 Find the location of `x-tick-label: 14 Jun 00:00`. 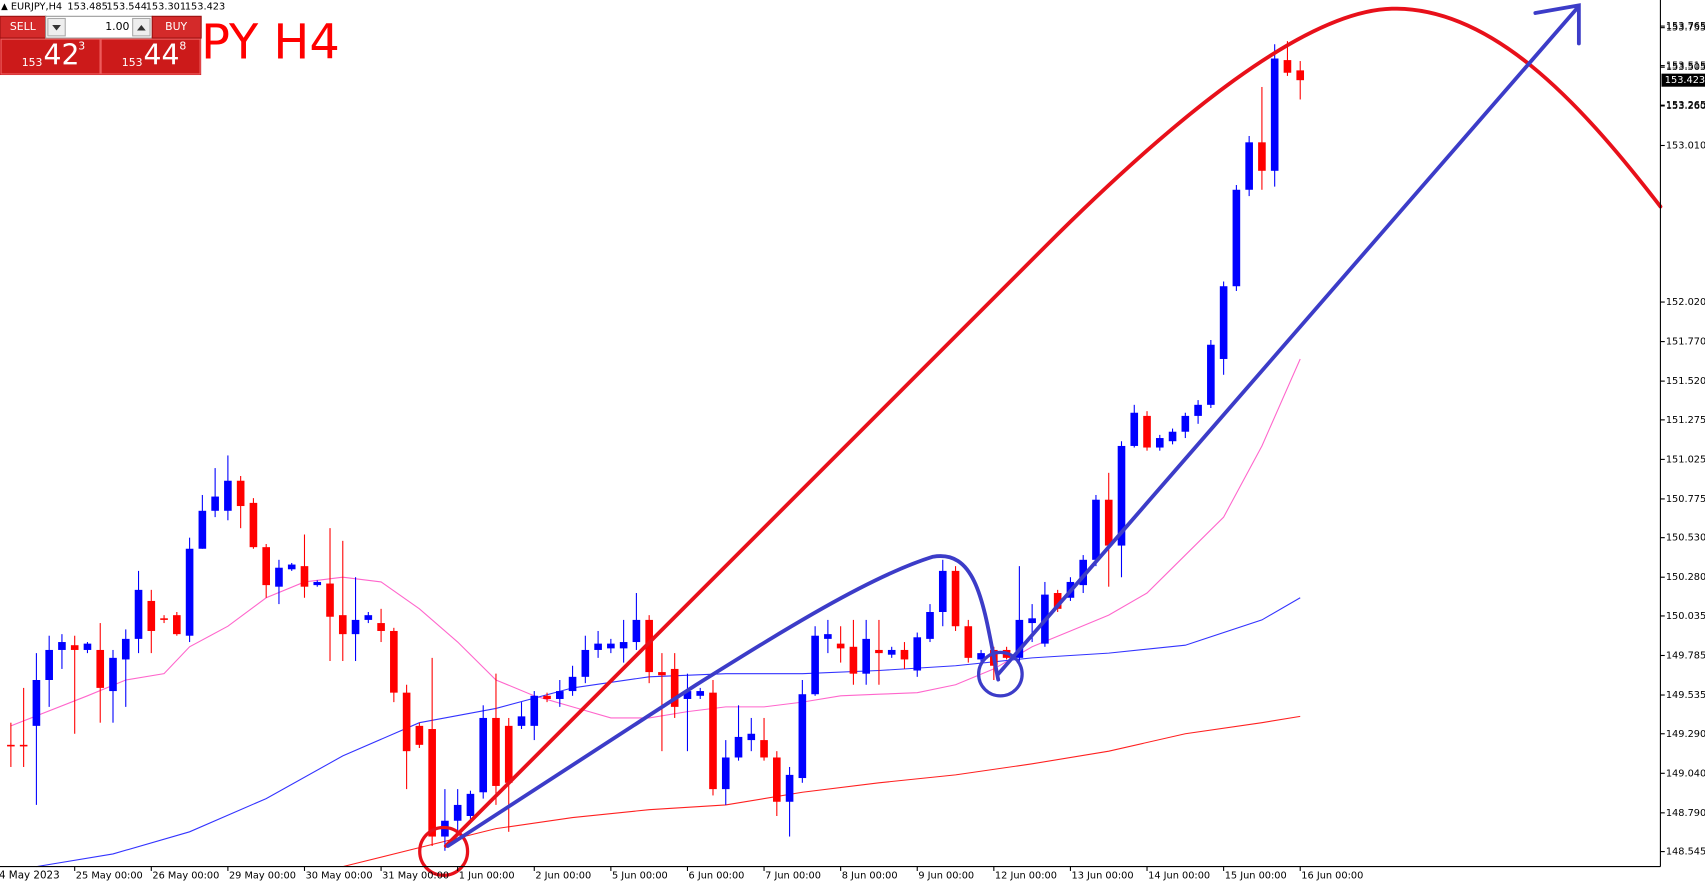

x-tick-label: 14 Jun 00:00 is located at coordinates (1179, 875).